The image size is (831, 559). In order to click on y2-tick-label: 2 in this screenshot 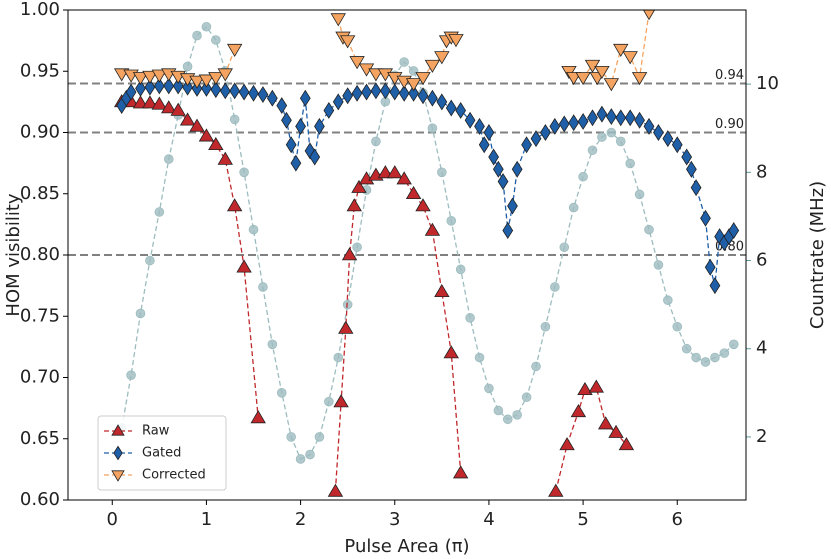, I will do `click(761, 436)`.